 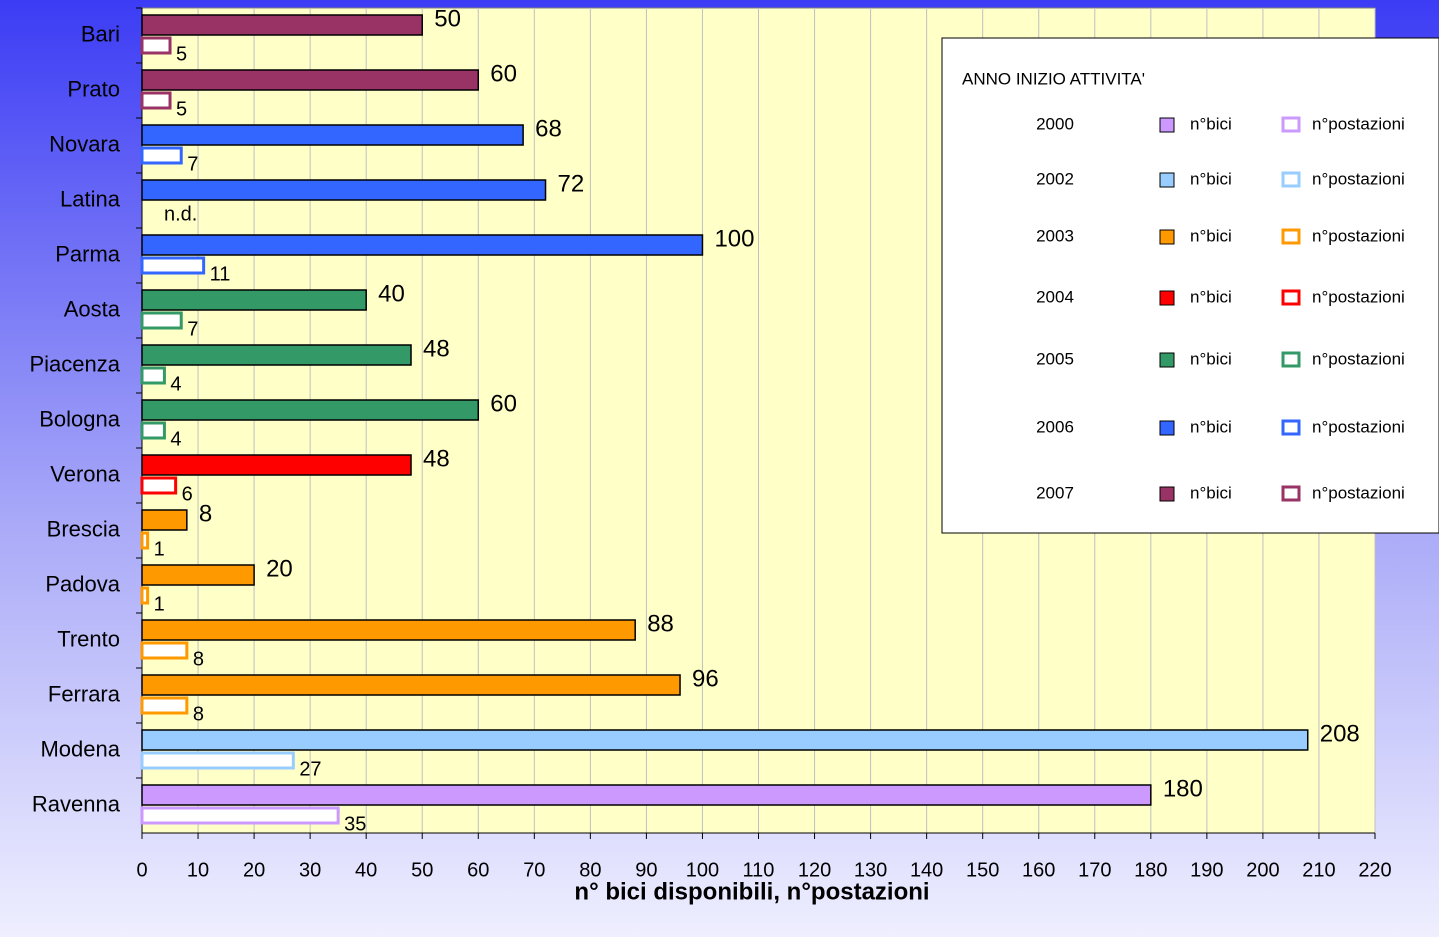 I want to click on x-tick-label: 130, so click(x=870, y=870).